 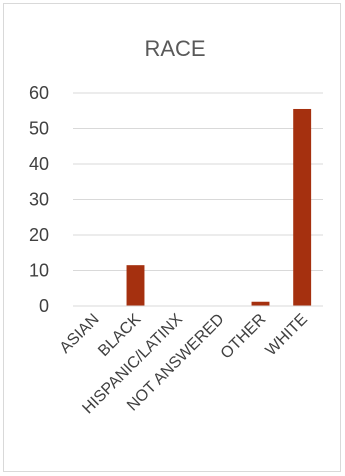 I want to click on chart-title: RACE, so click(x=174, y=48).